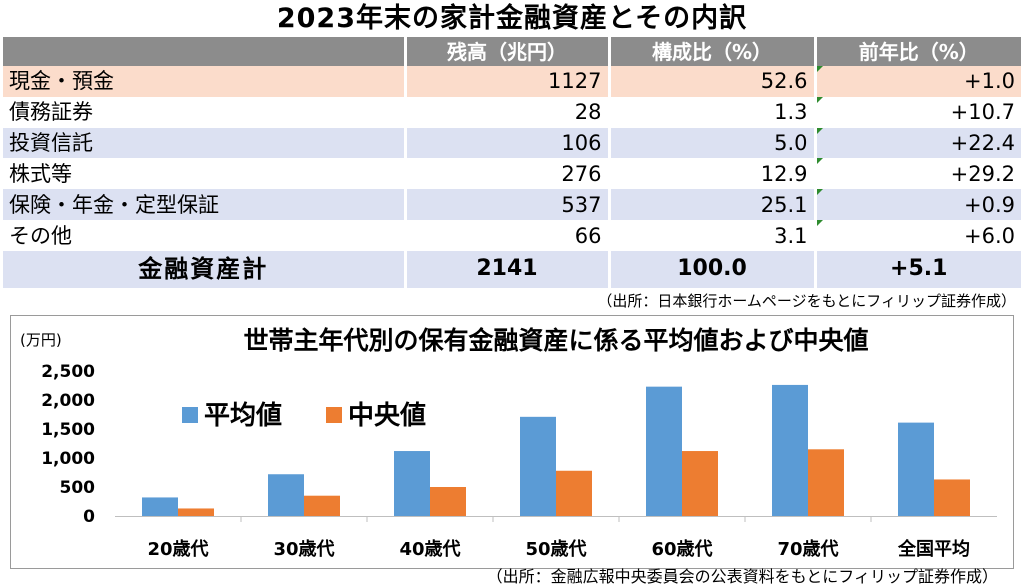  What do you see at coordinates (711, 51) in the screenshot?
I see `header-share: 構成比（%）` at bounding box center [711, 51].